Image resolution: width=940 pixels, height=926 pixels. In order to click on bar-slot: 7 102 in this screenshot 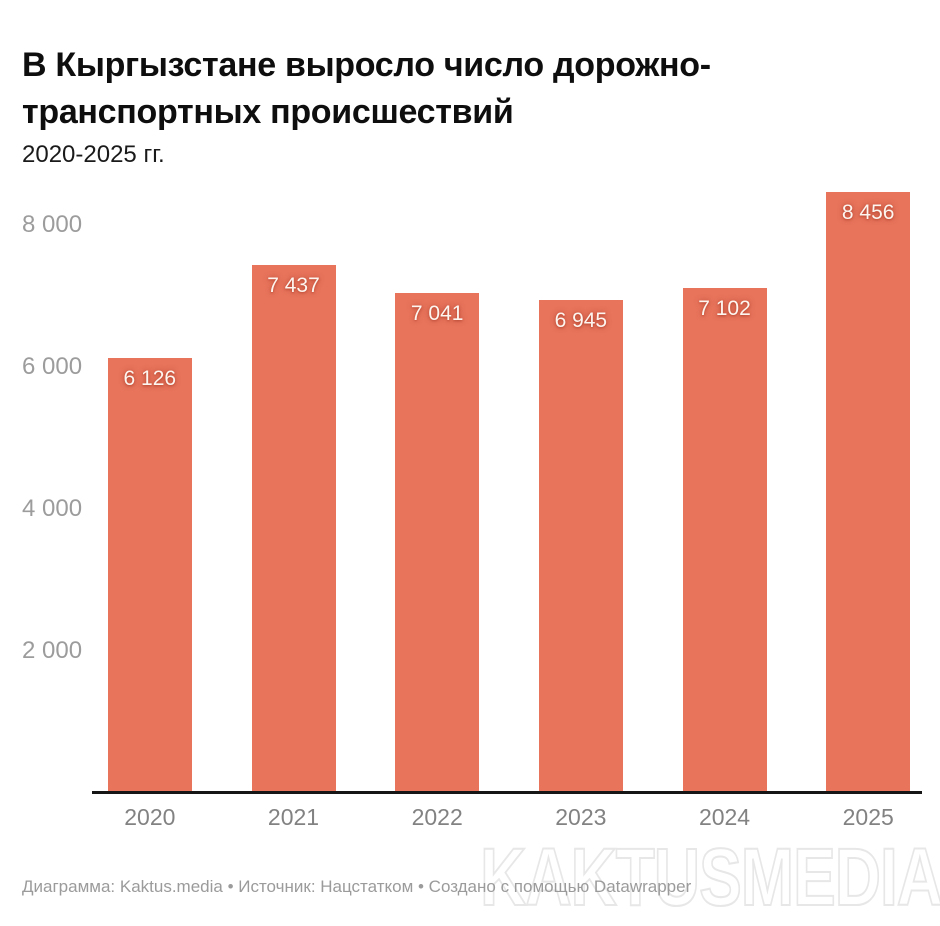, I will do `click(725, 487)`.